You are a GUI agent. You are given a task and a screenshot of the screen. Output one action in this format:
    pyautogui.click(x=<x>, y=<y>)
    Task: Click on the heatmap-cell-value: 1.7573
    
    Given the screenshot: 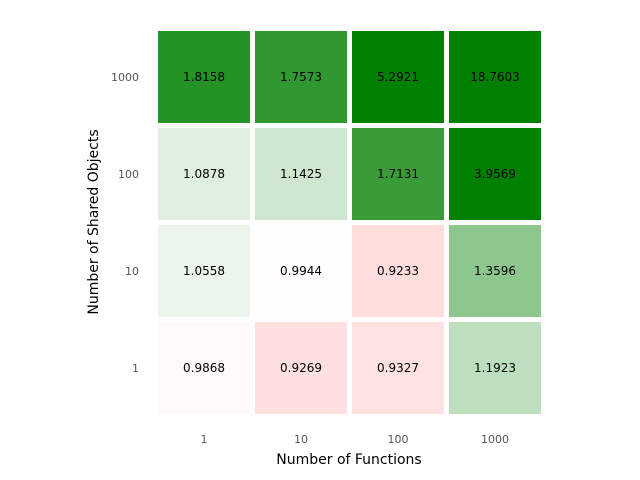 What is the action you would take?
    pyautogui.click(x=301, y=77)
    